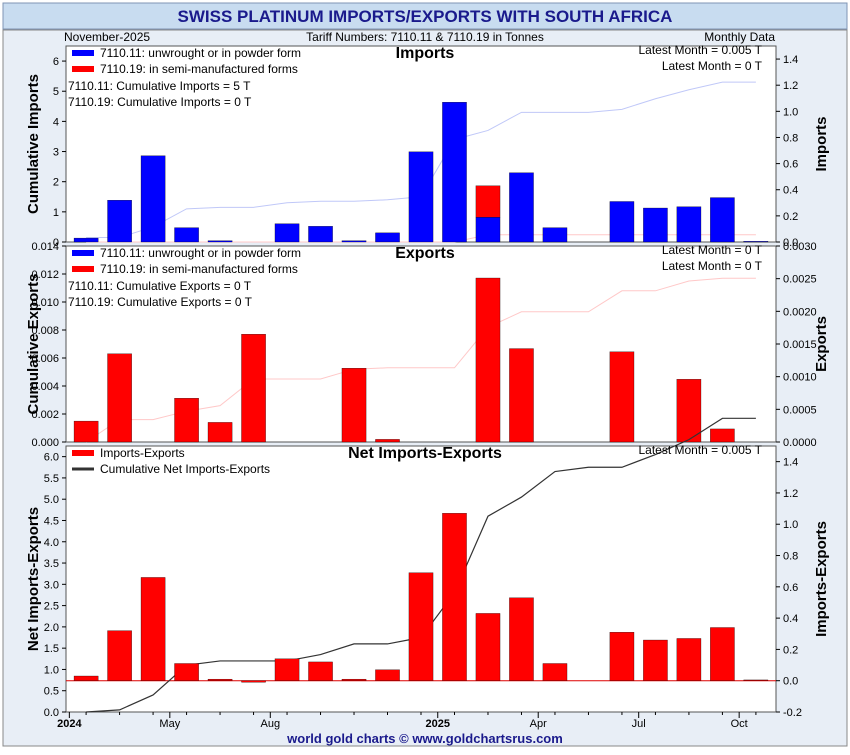  I want to click on net-legend-label: Cumulative Net Imports-Exports, so click(185, 469).